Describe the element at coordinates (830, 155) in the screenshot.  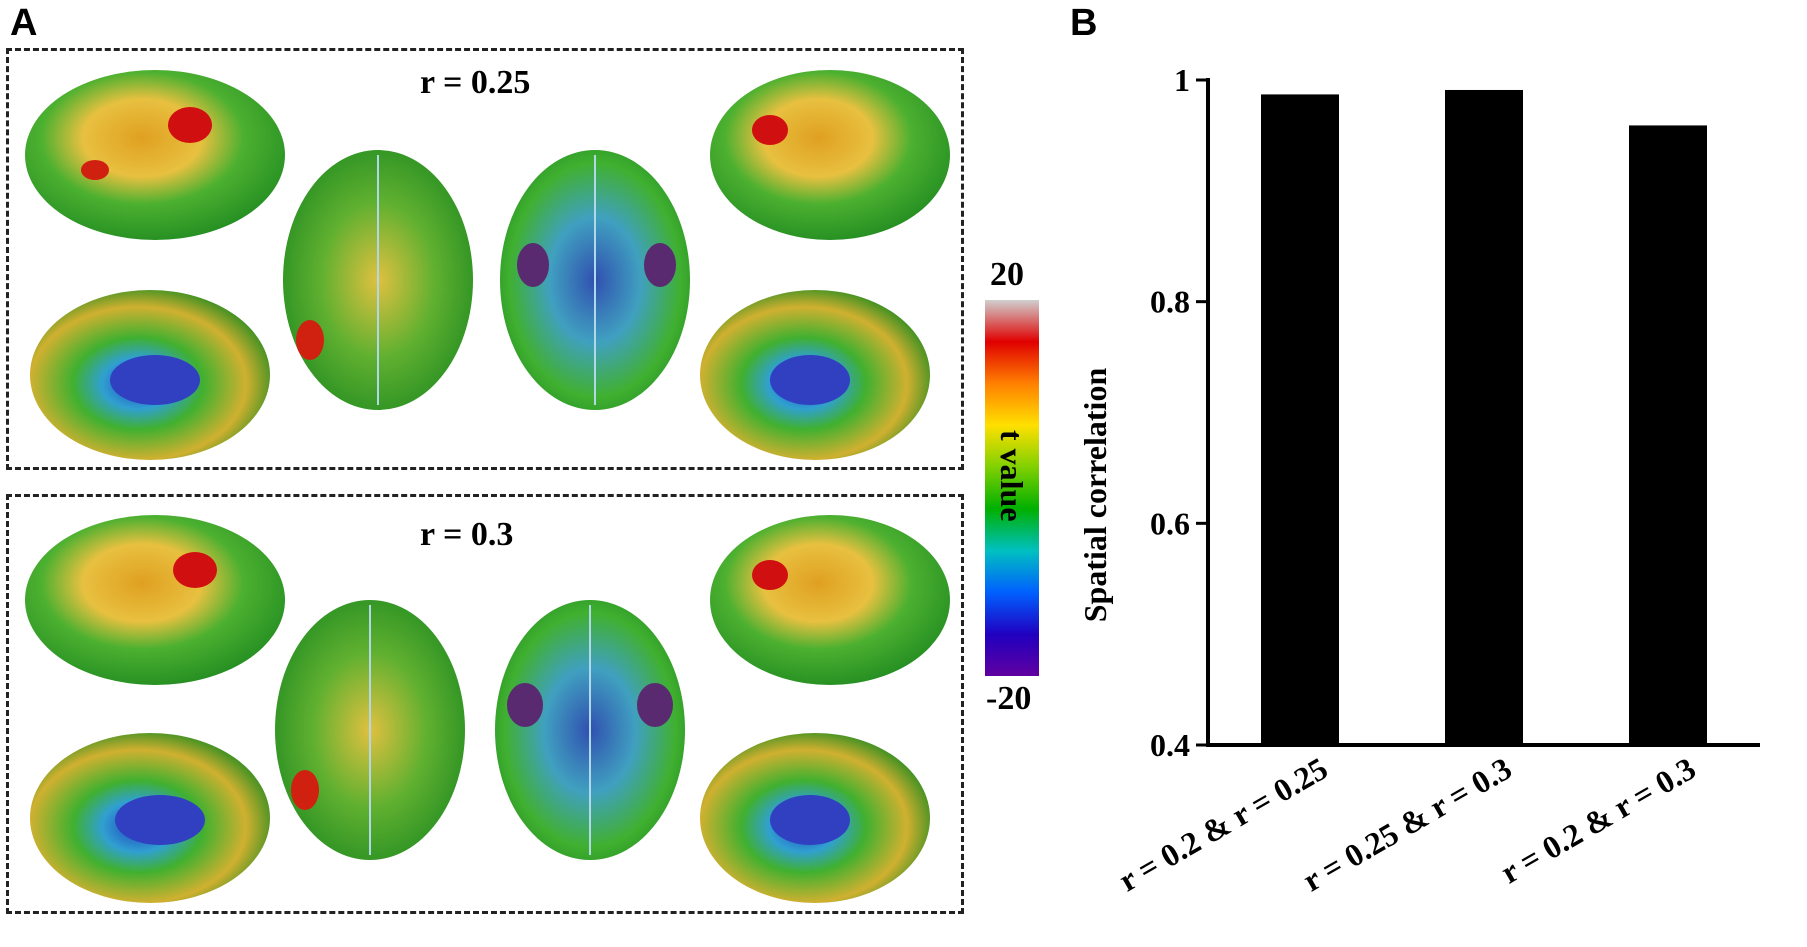
I see `brain-a-lateral-right` at that location.